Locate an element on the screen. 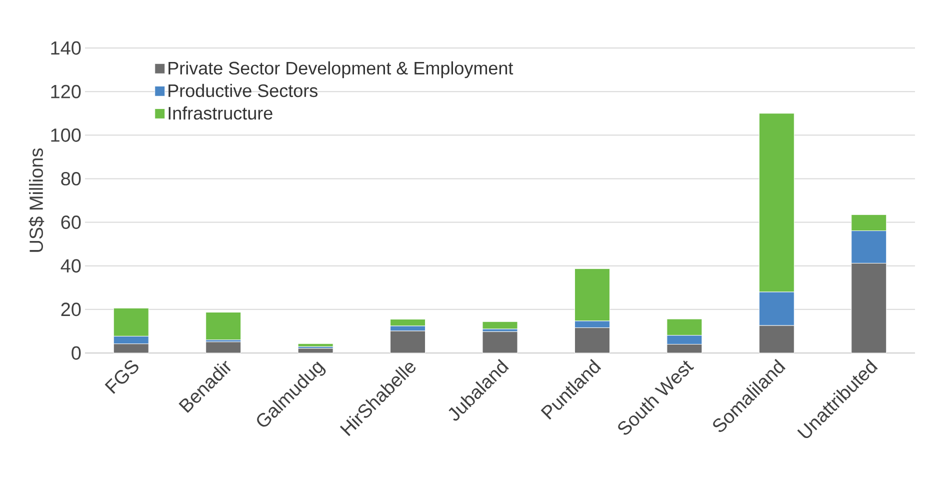  y-axis-title: US$ Millions is located at coordinates (36, 200).